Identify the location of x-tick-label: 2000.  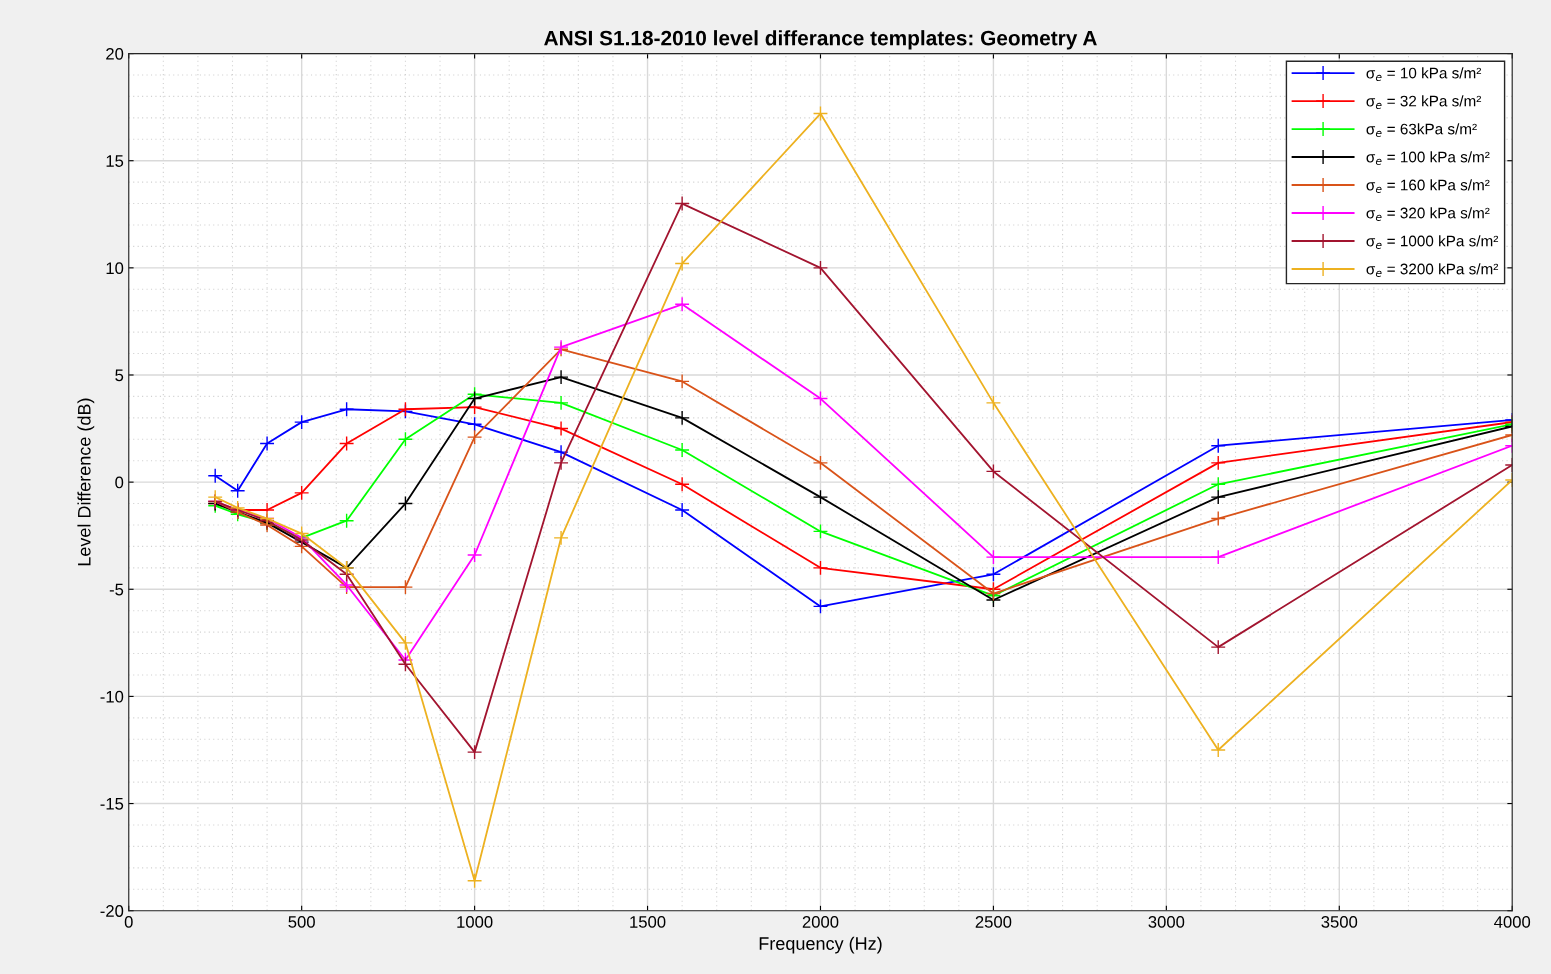
(820, 921).